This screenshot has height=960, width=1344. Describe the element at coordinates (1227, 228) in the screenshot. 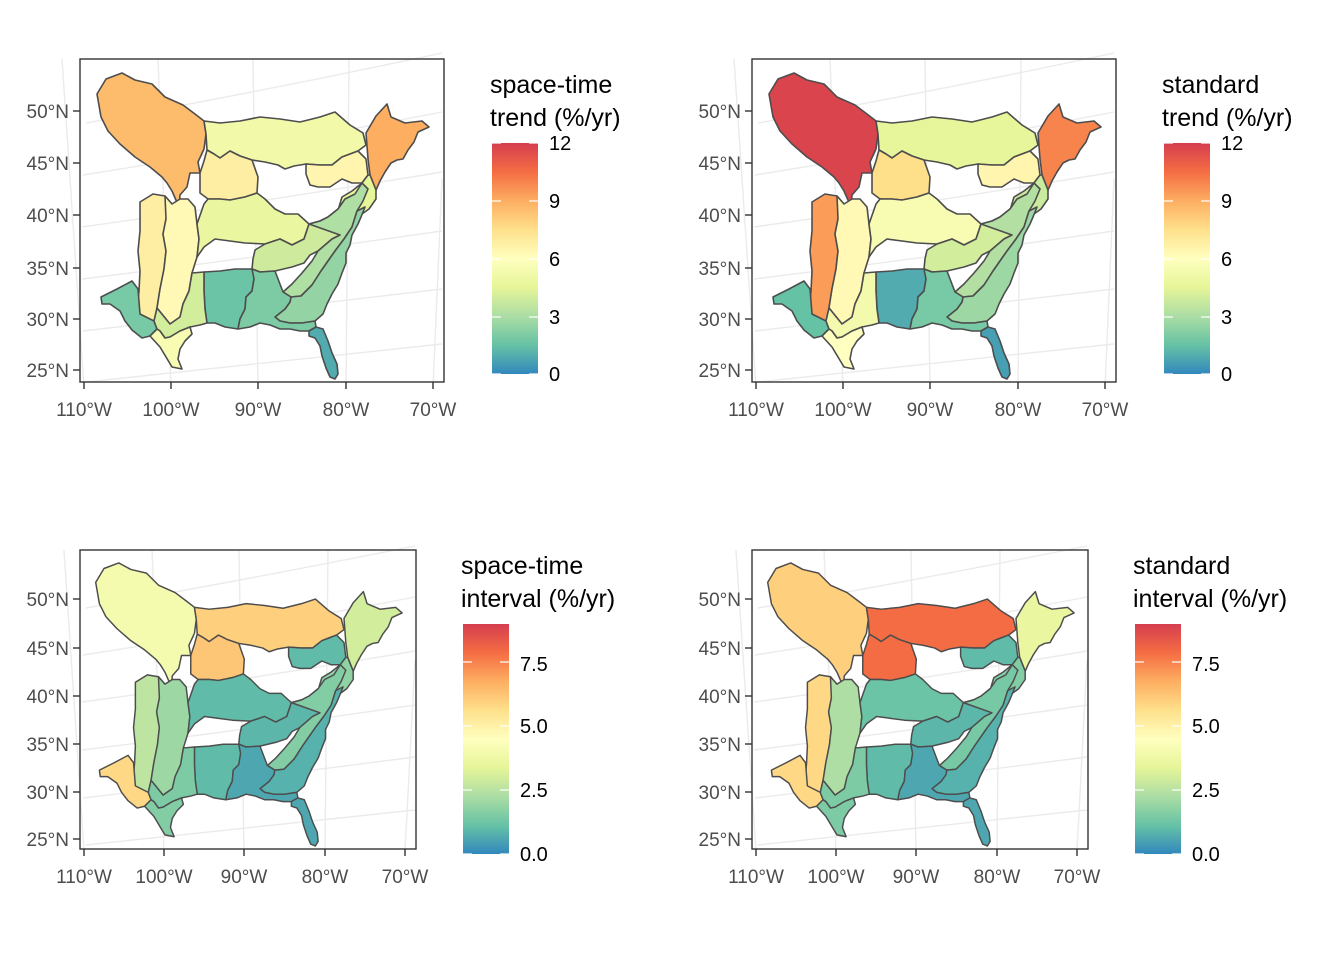

I see `legend: standard trend (%/yr) 12 9 6 3 0` at that location.